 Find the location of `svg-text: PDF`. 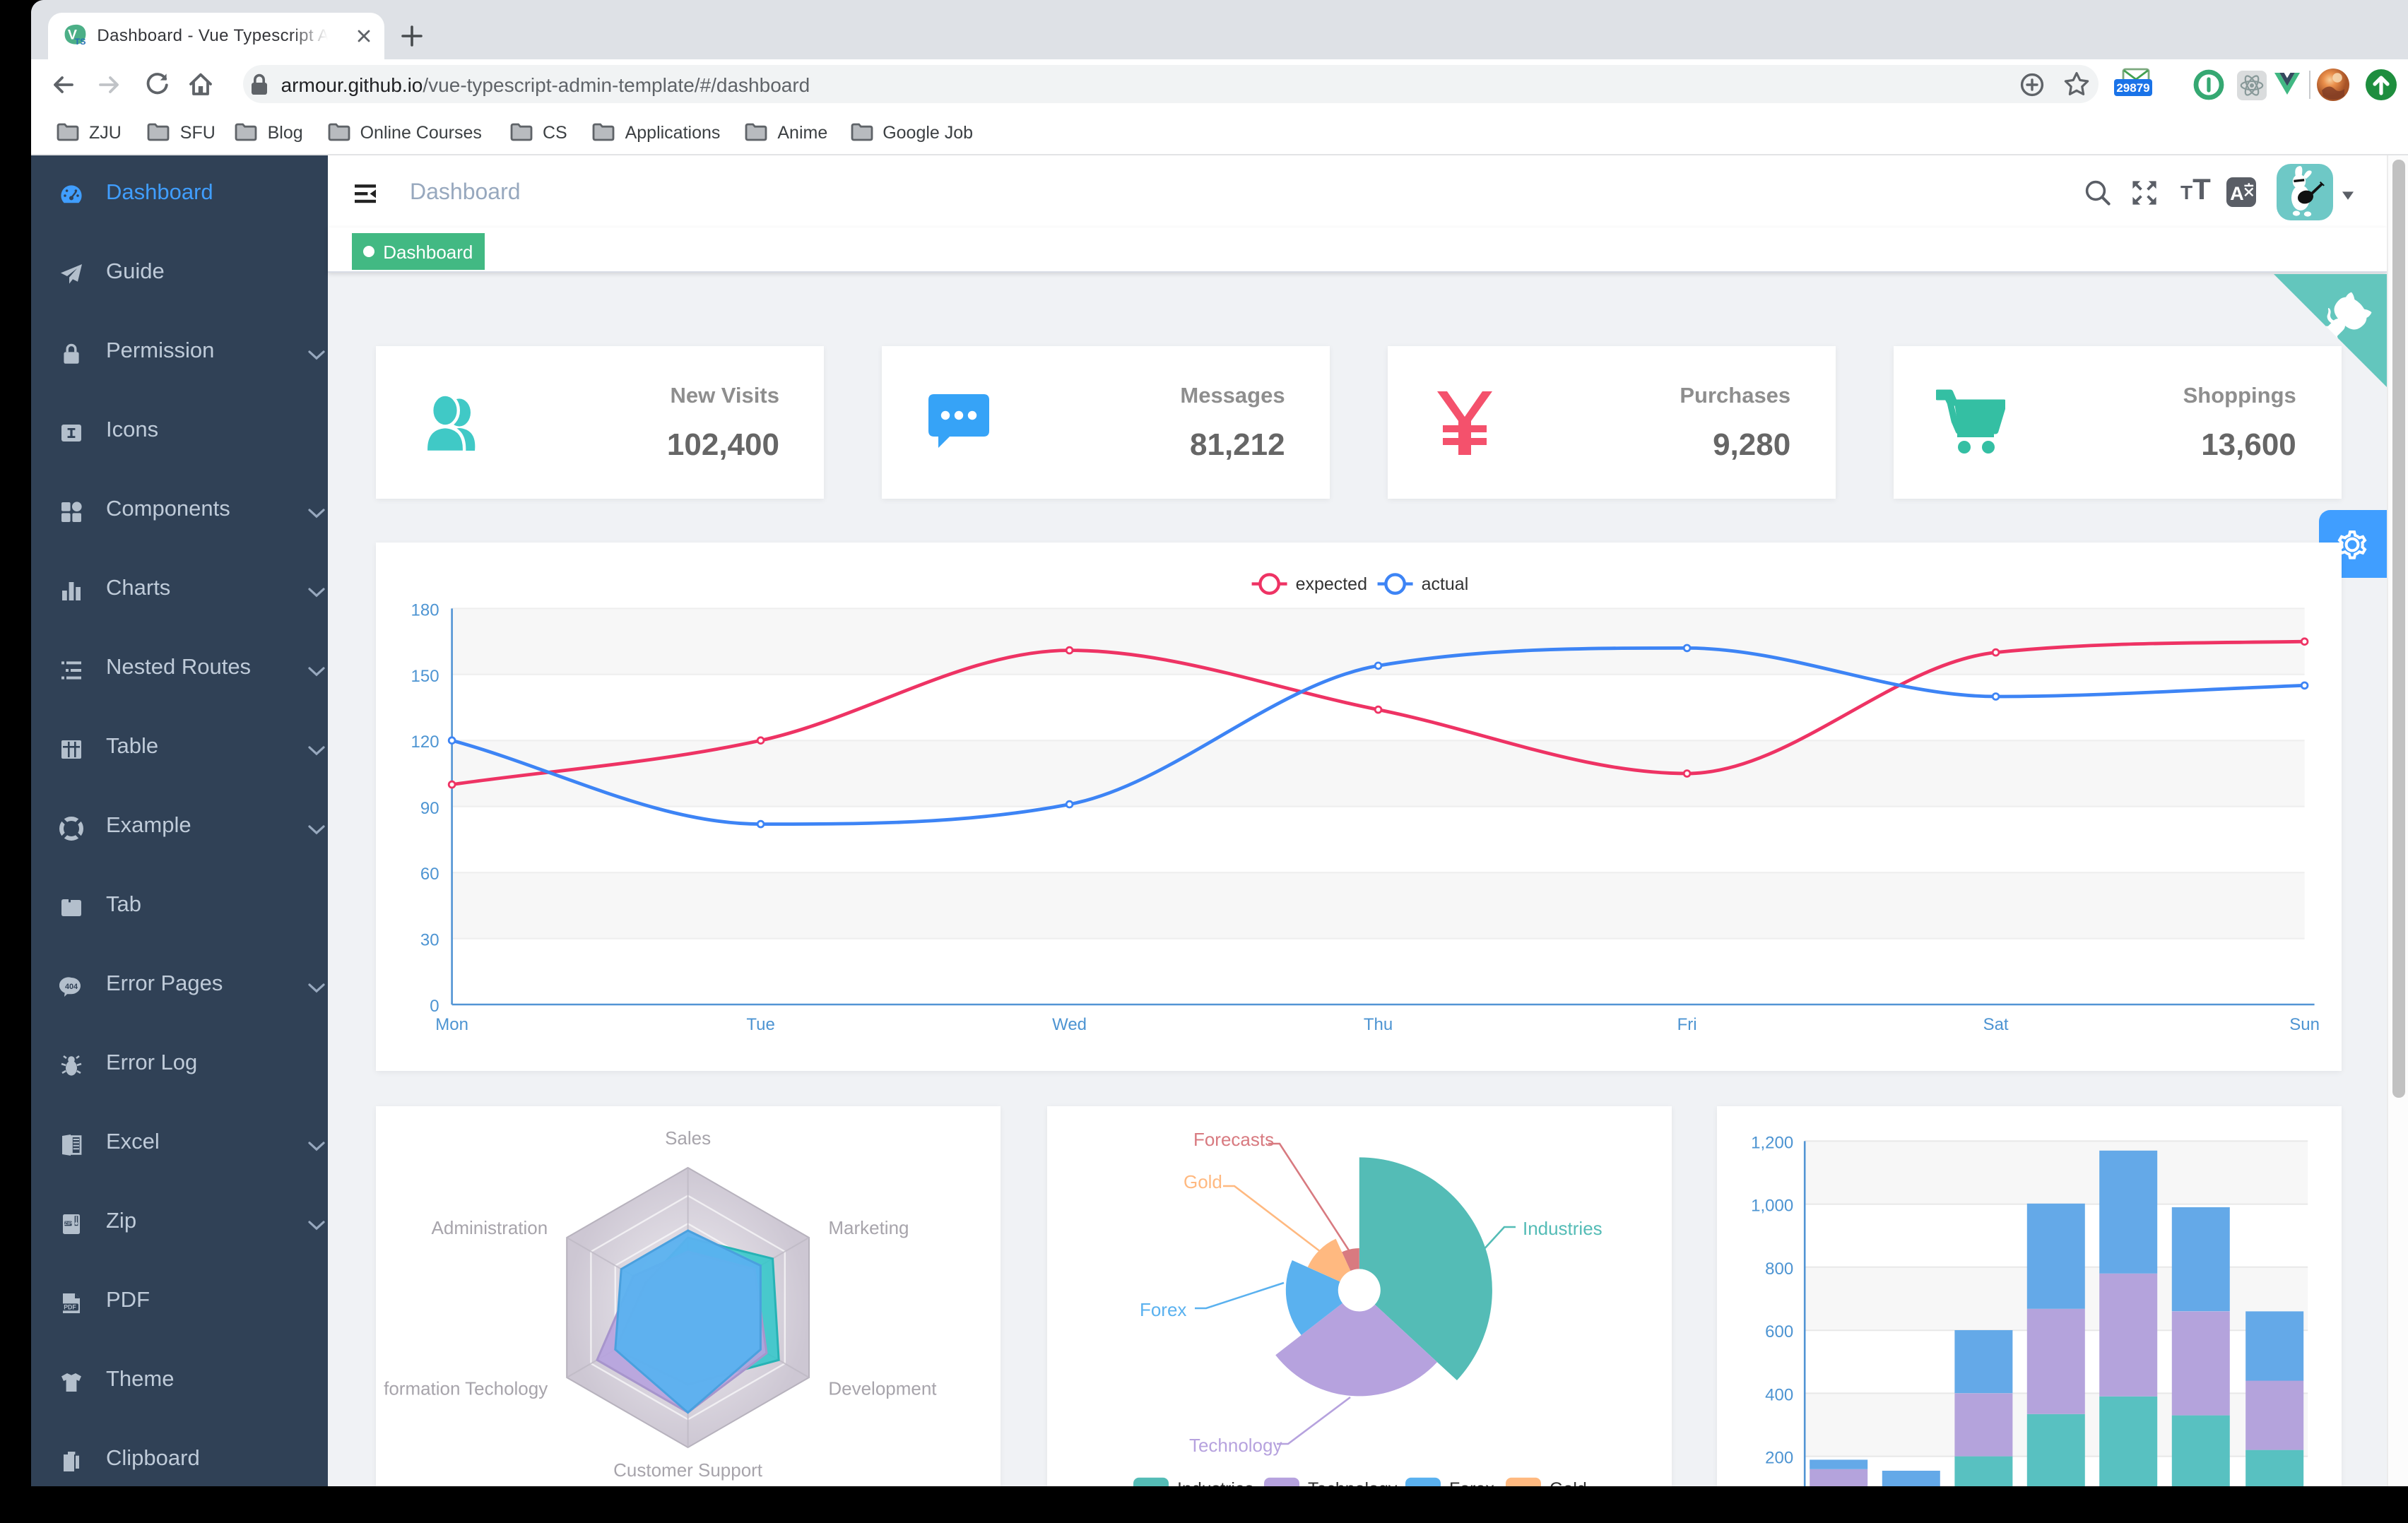

svg-text: PDF is located at coordinates (70, 1307).